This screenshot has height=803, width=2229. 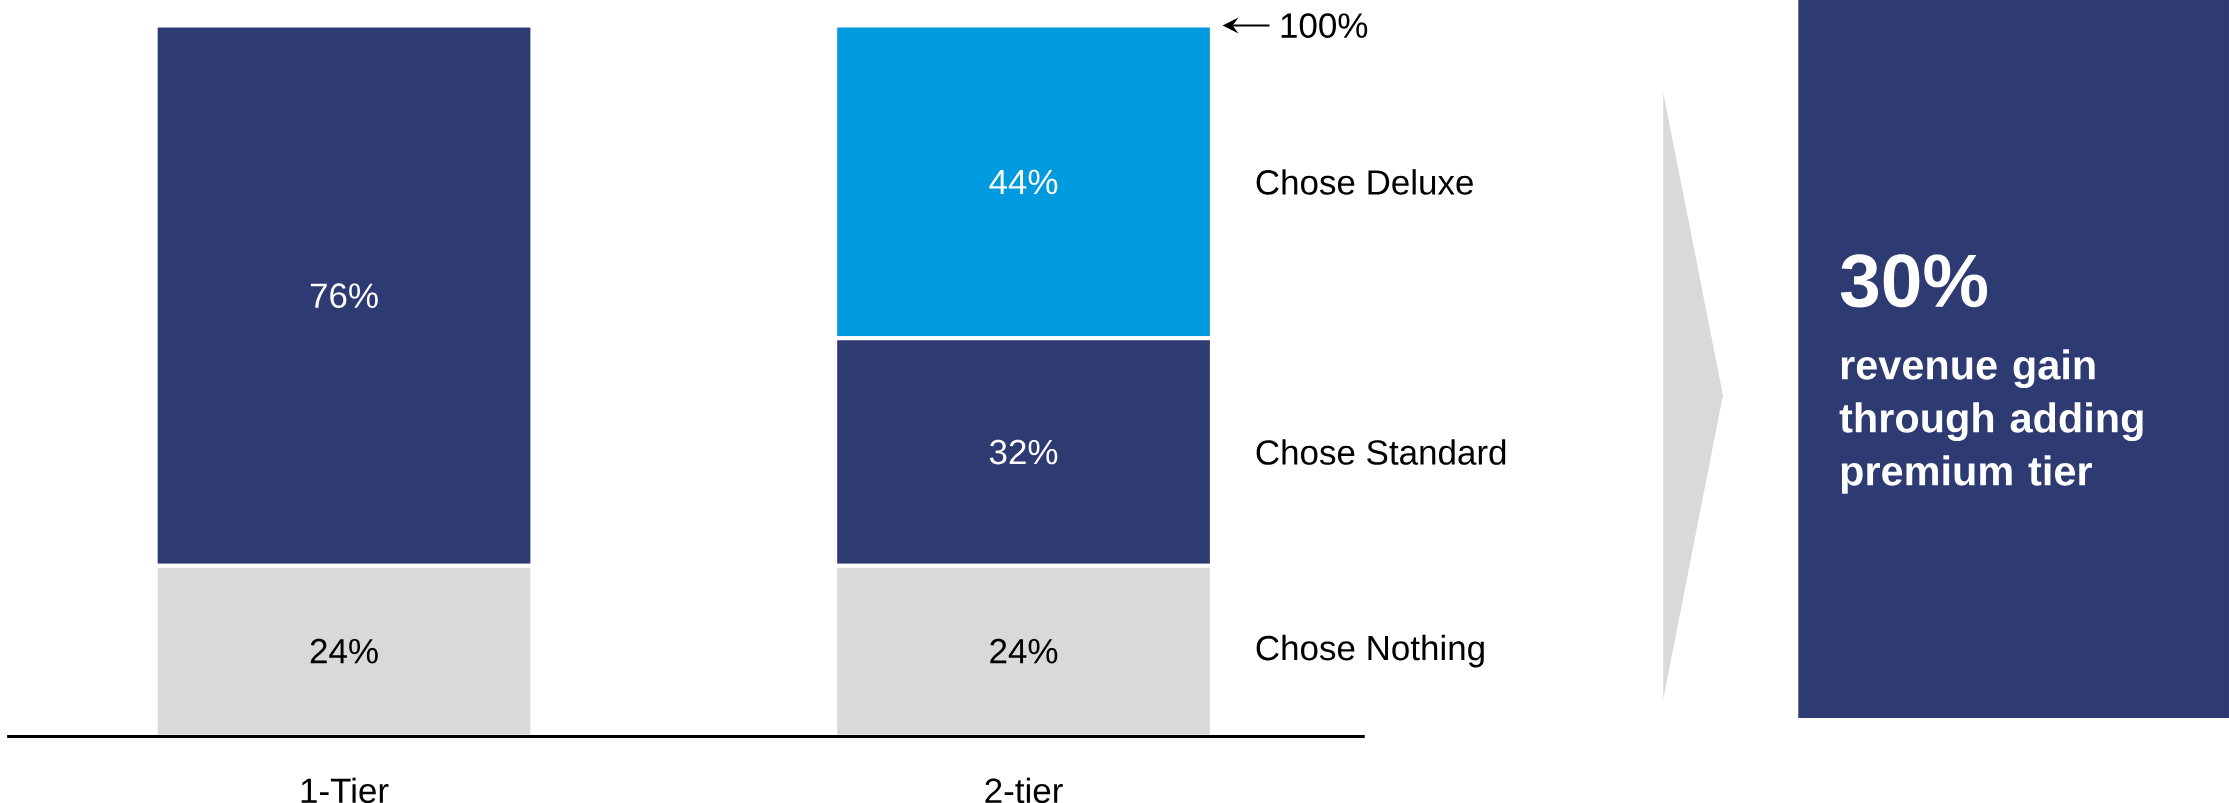 I want to click on series-label: Chose Deluxe, so click(x=1364, y=182).